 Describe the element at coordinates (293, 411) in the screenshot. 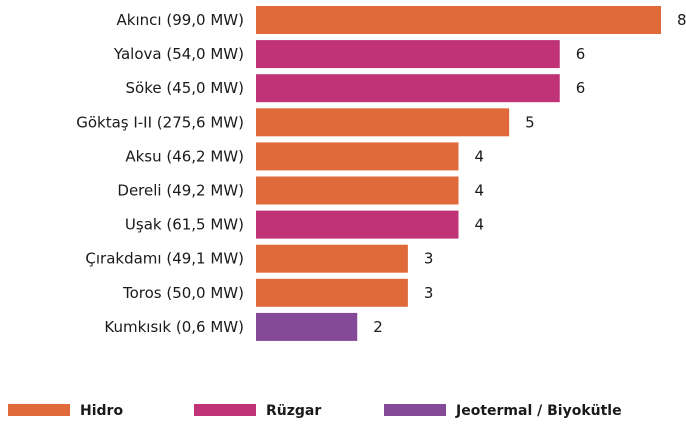

I see `legend-label: Rüzgar` at that location.